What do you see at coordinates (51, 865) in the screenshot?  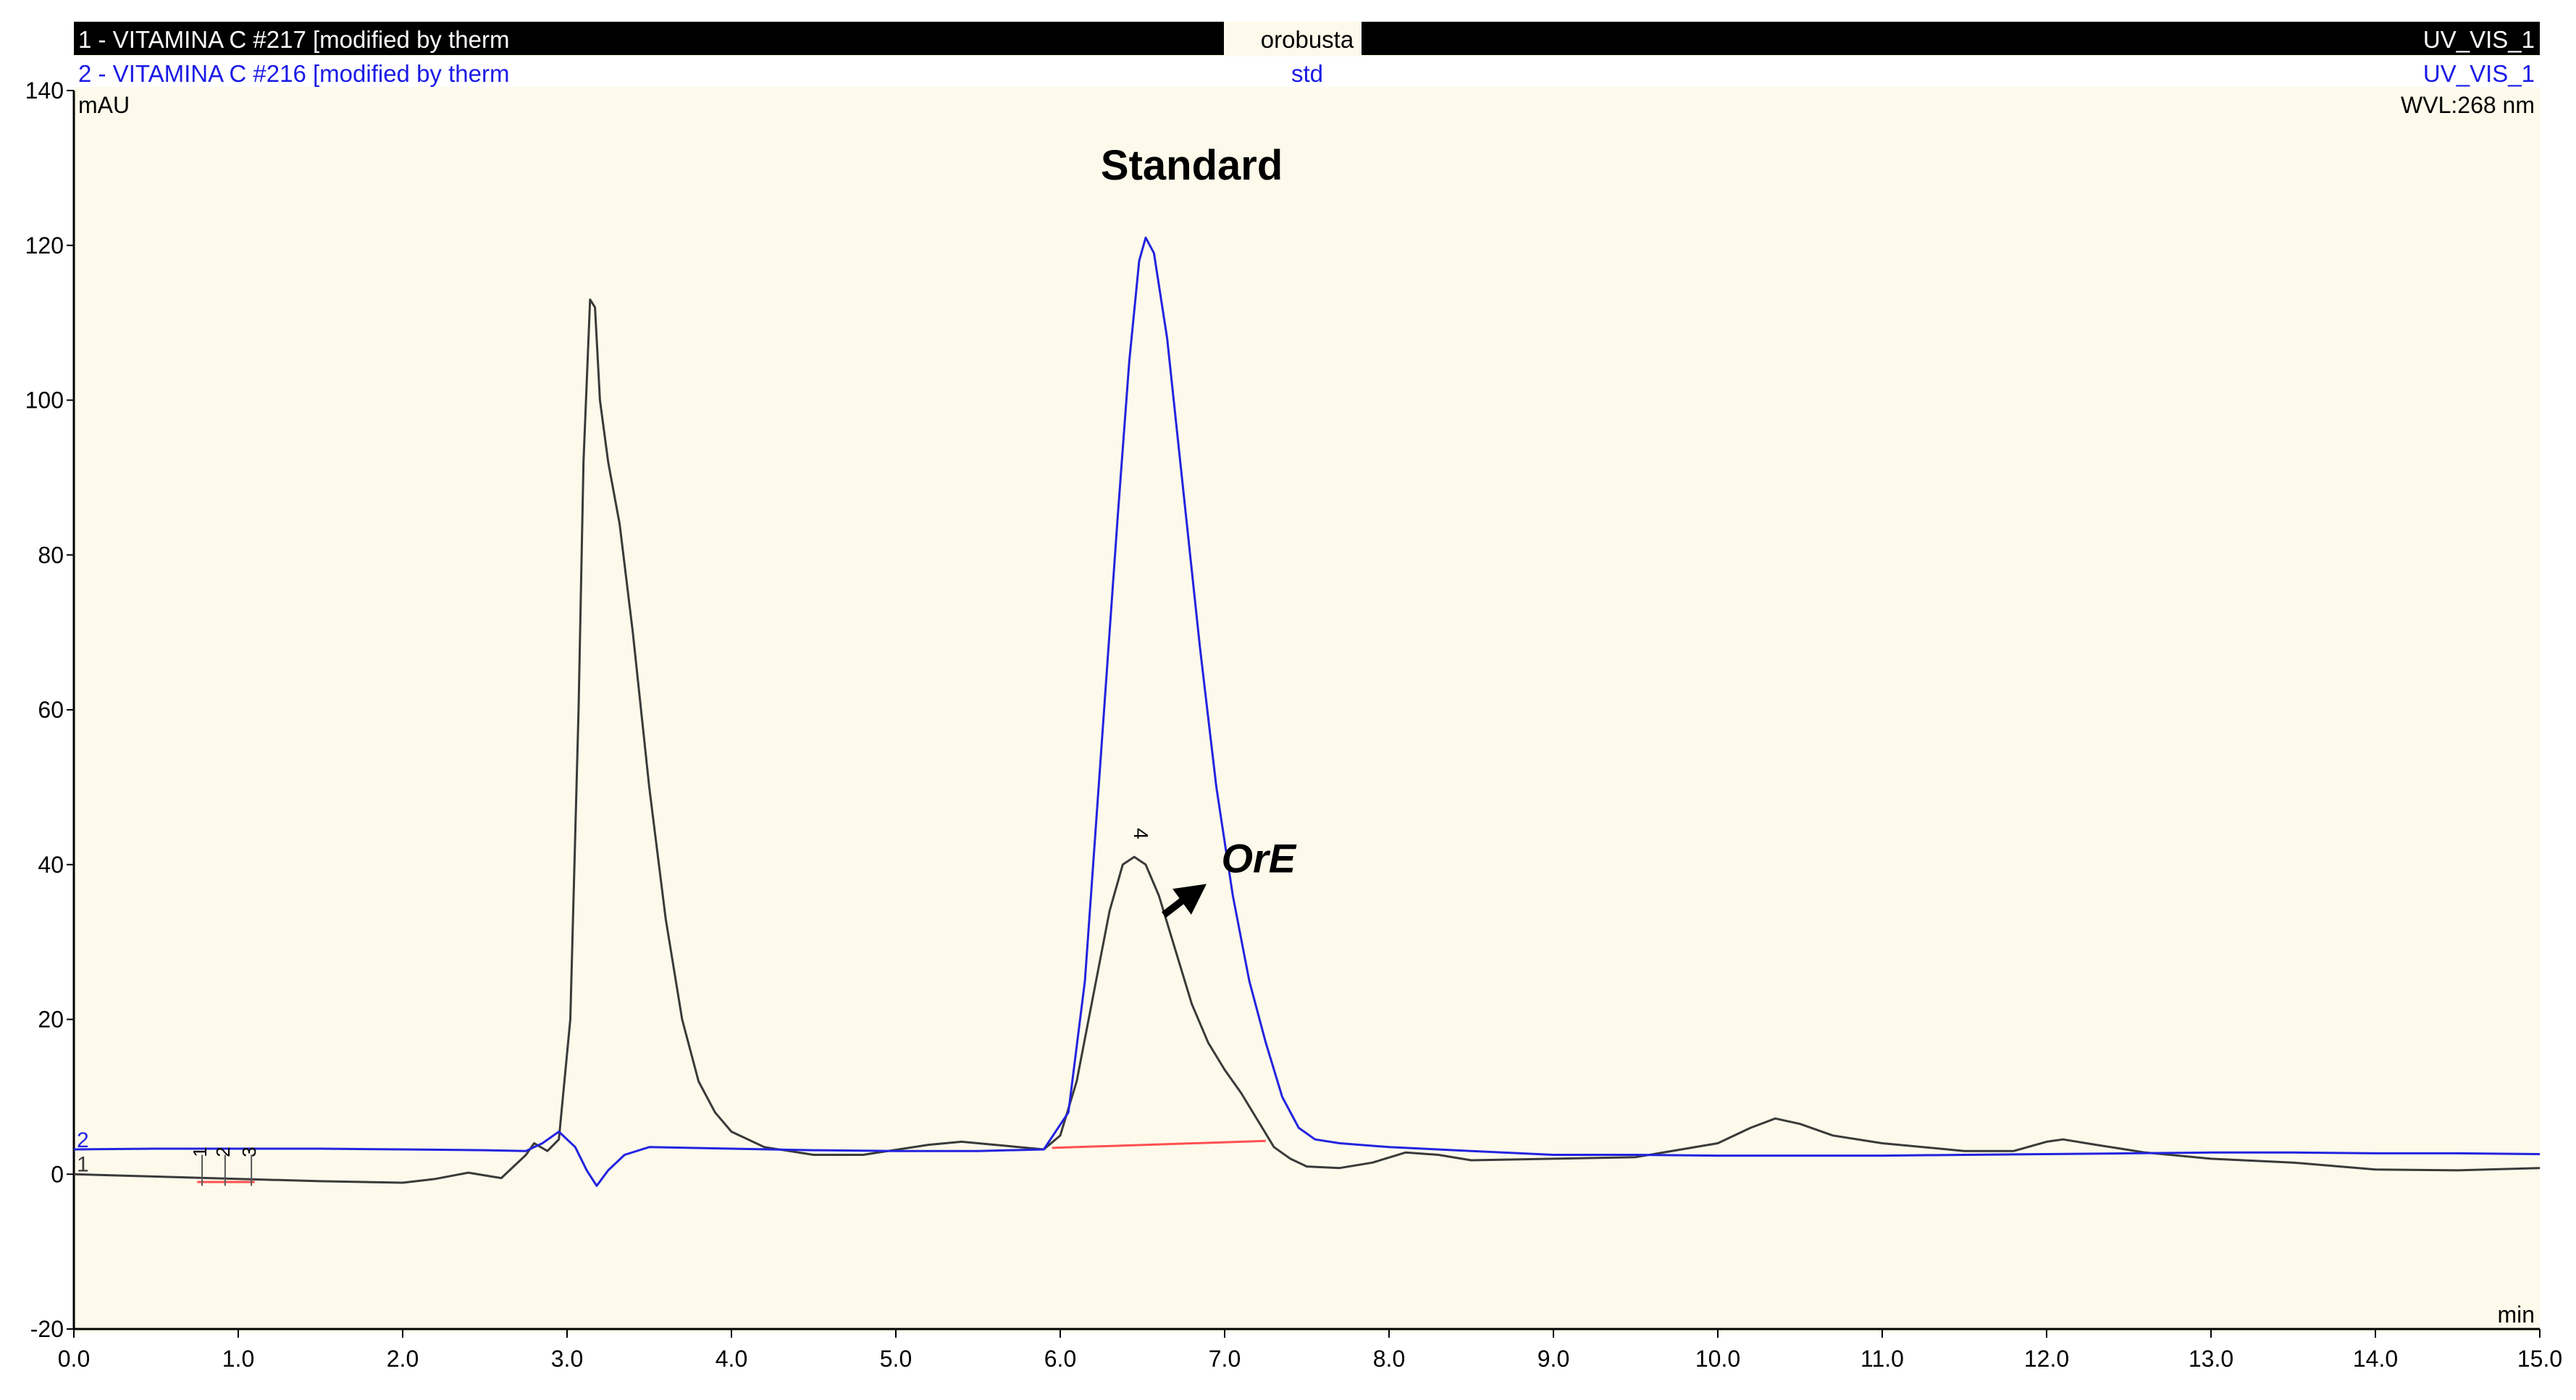 I see `y-tick-label: 40` at bounding box center [51, 865].